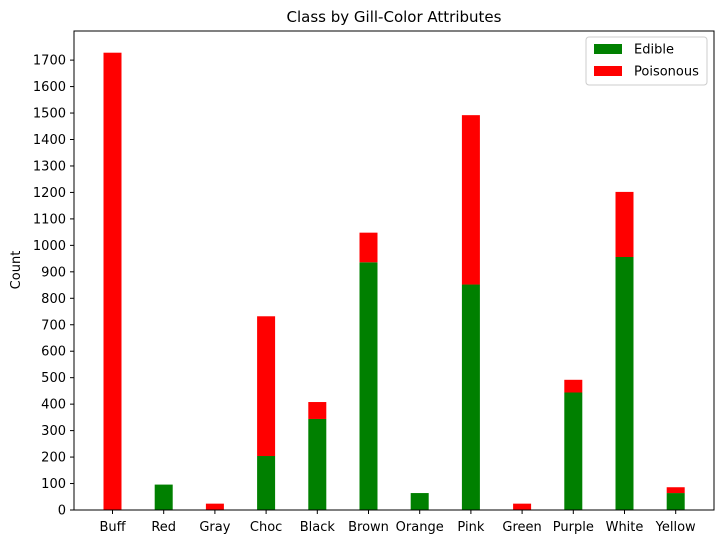  What do you see at coordinates (675, 527) in the screenshot?
I see `x-tick-label: Yellow` at bounding box center [675, 527].